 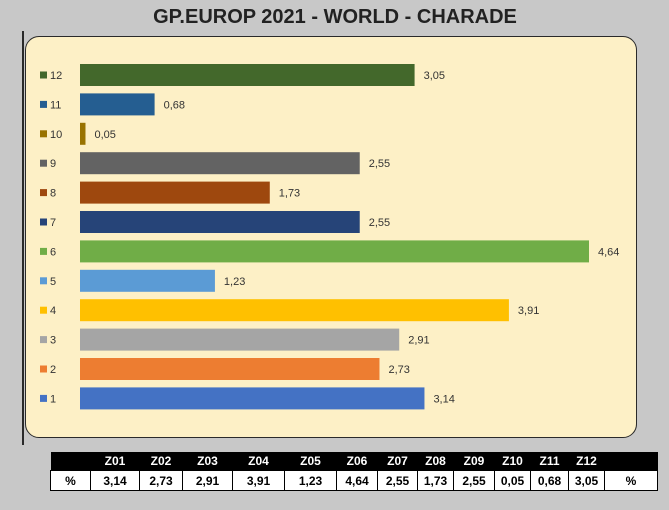 I want to click on value-label-4: 3,91, so click(x=528, y=311).